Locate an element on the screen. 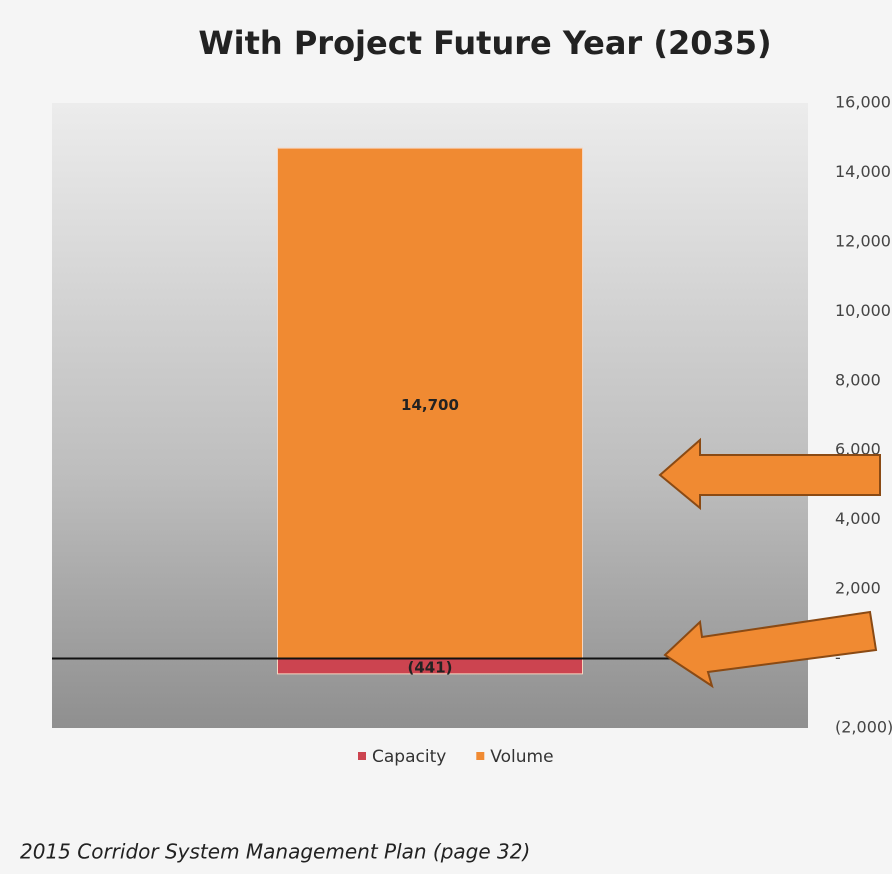  y-tick-label: 12,000 is located at coordinates (863, 240).